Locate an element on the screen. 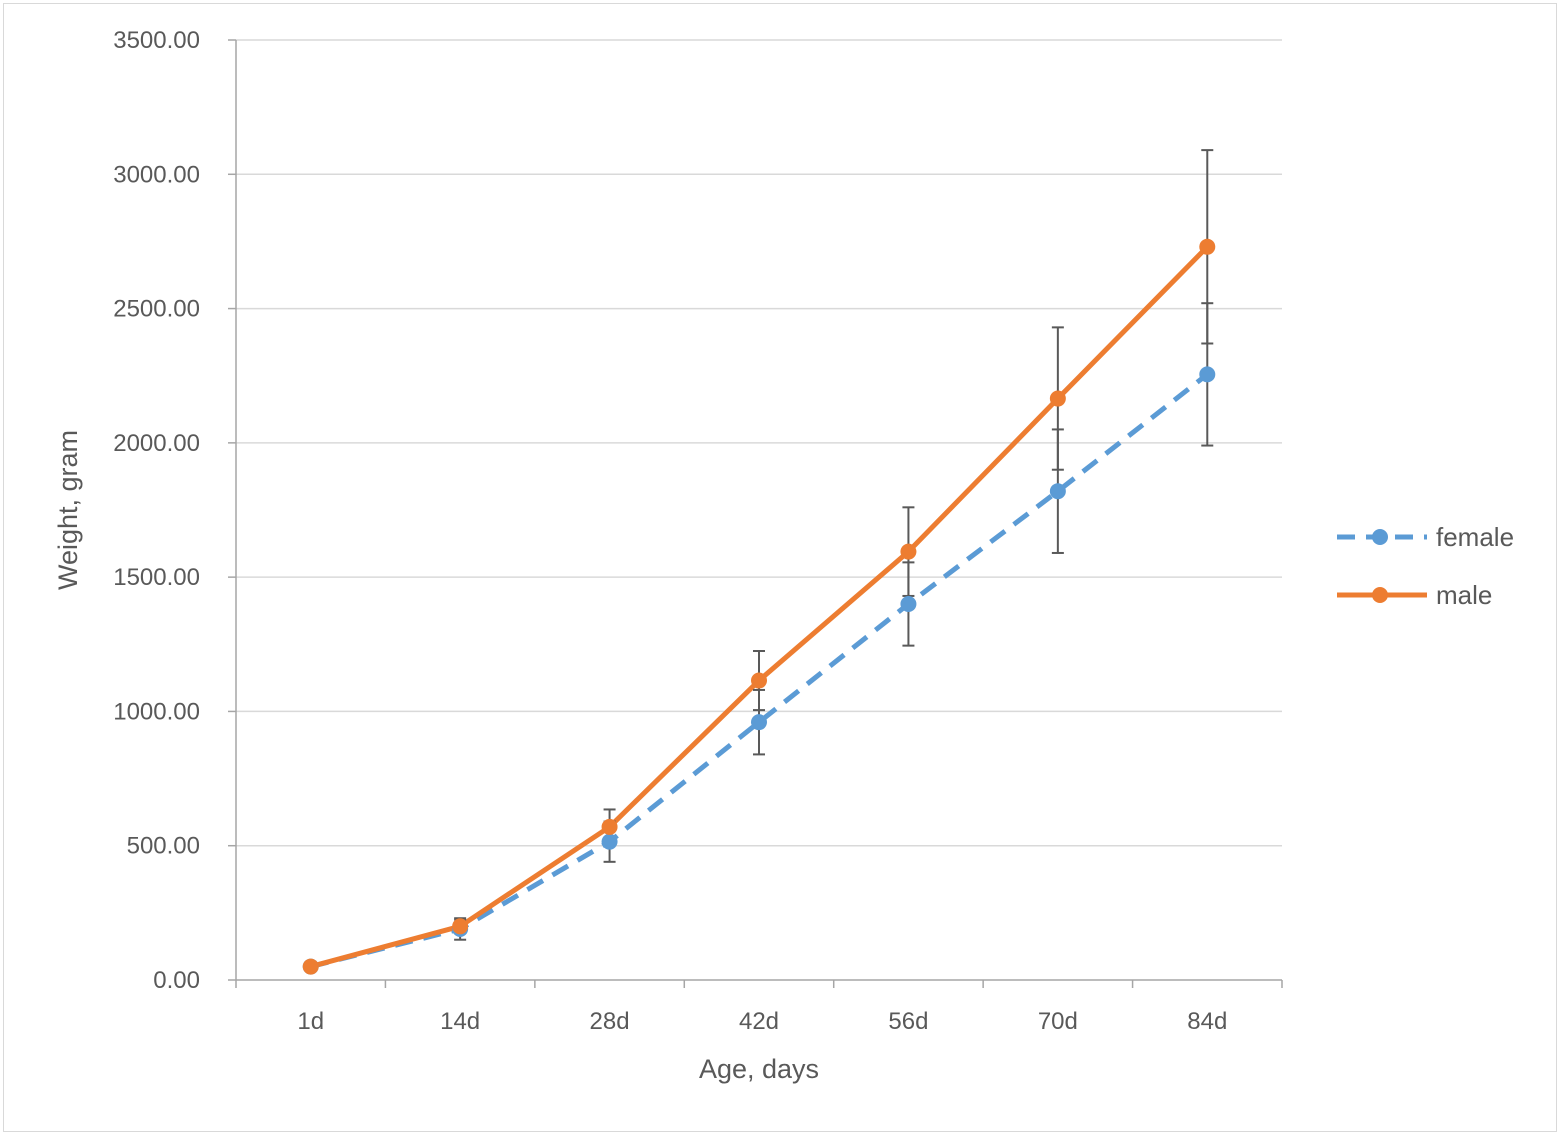 Image resolution: width=1562 pixels, height=1137 pixels. x-tick-labels: 1d 14d 28d 42d 56d 70d 84d is located at coordinates (759, 1007).